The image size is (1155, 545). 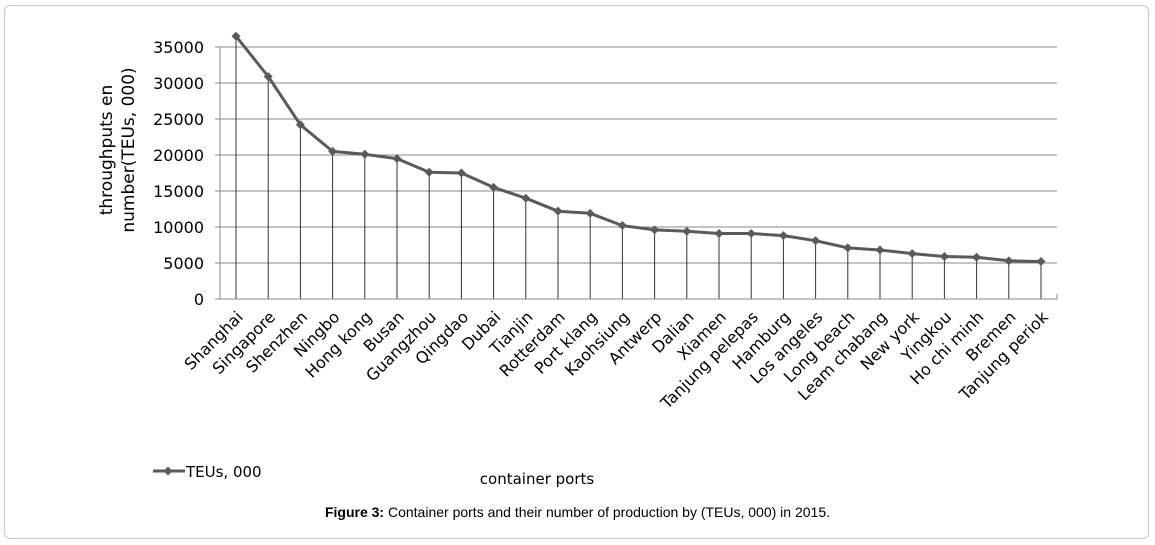 I want to click on legend: TEUs, 000, so click(x=207, y=472).